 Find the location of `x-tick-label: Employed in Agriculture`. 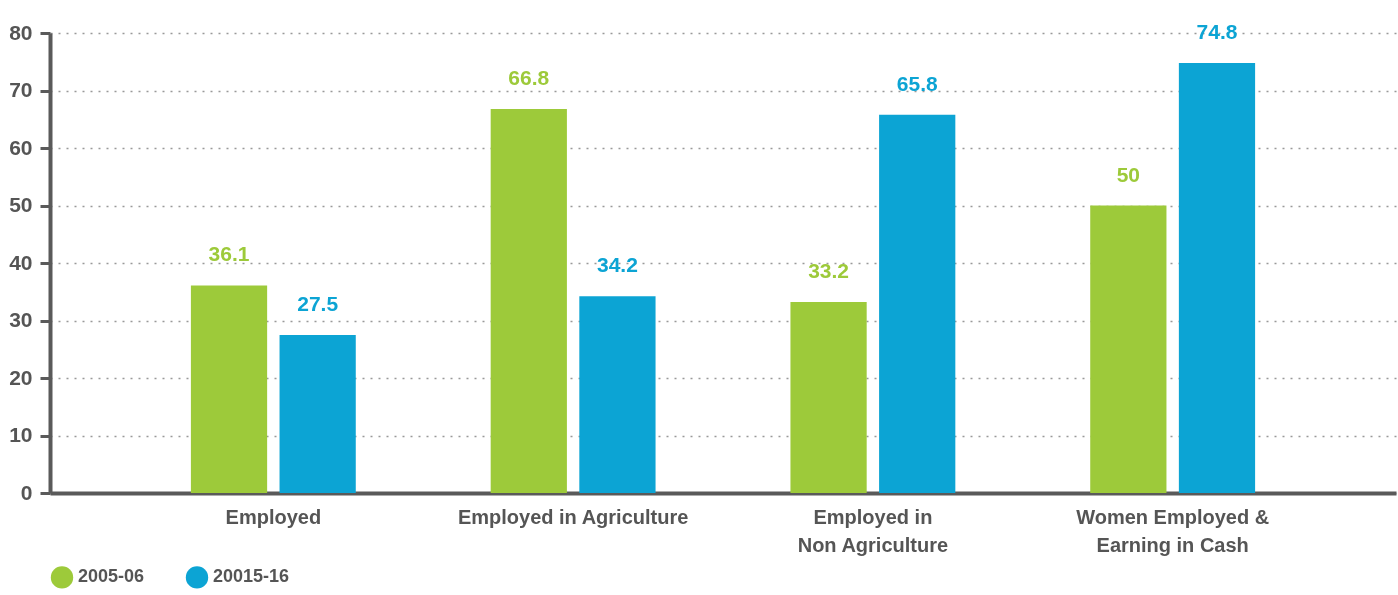

x-tick-label: Employed in Agriculture is located at coordinates (573, 516).